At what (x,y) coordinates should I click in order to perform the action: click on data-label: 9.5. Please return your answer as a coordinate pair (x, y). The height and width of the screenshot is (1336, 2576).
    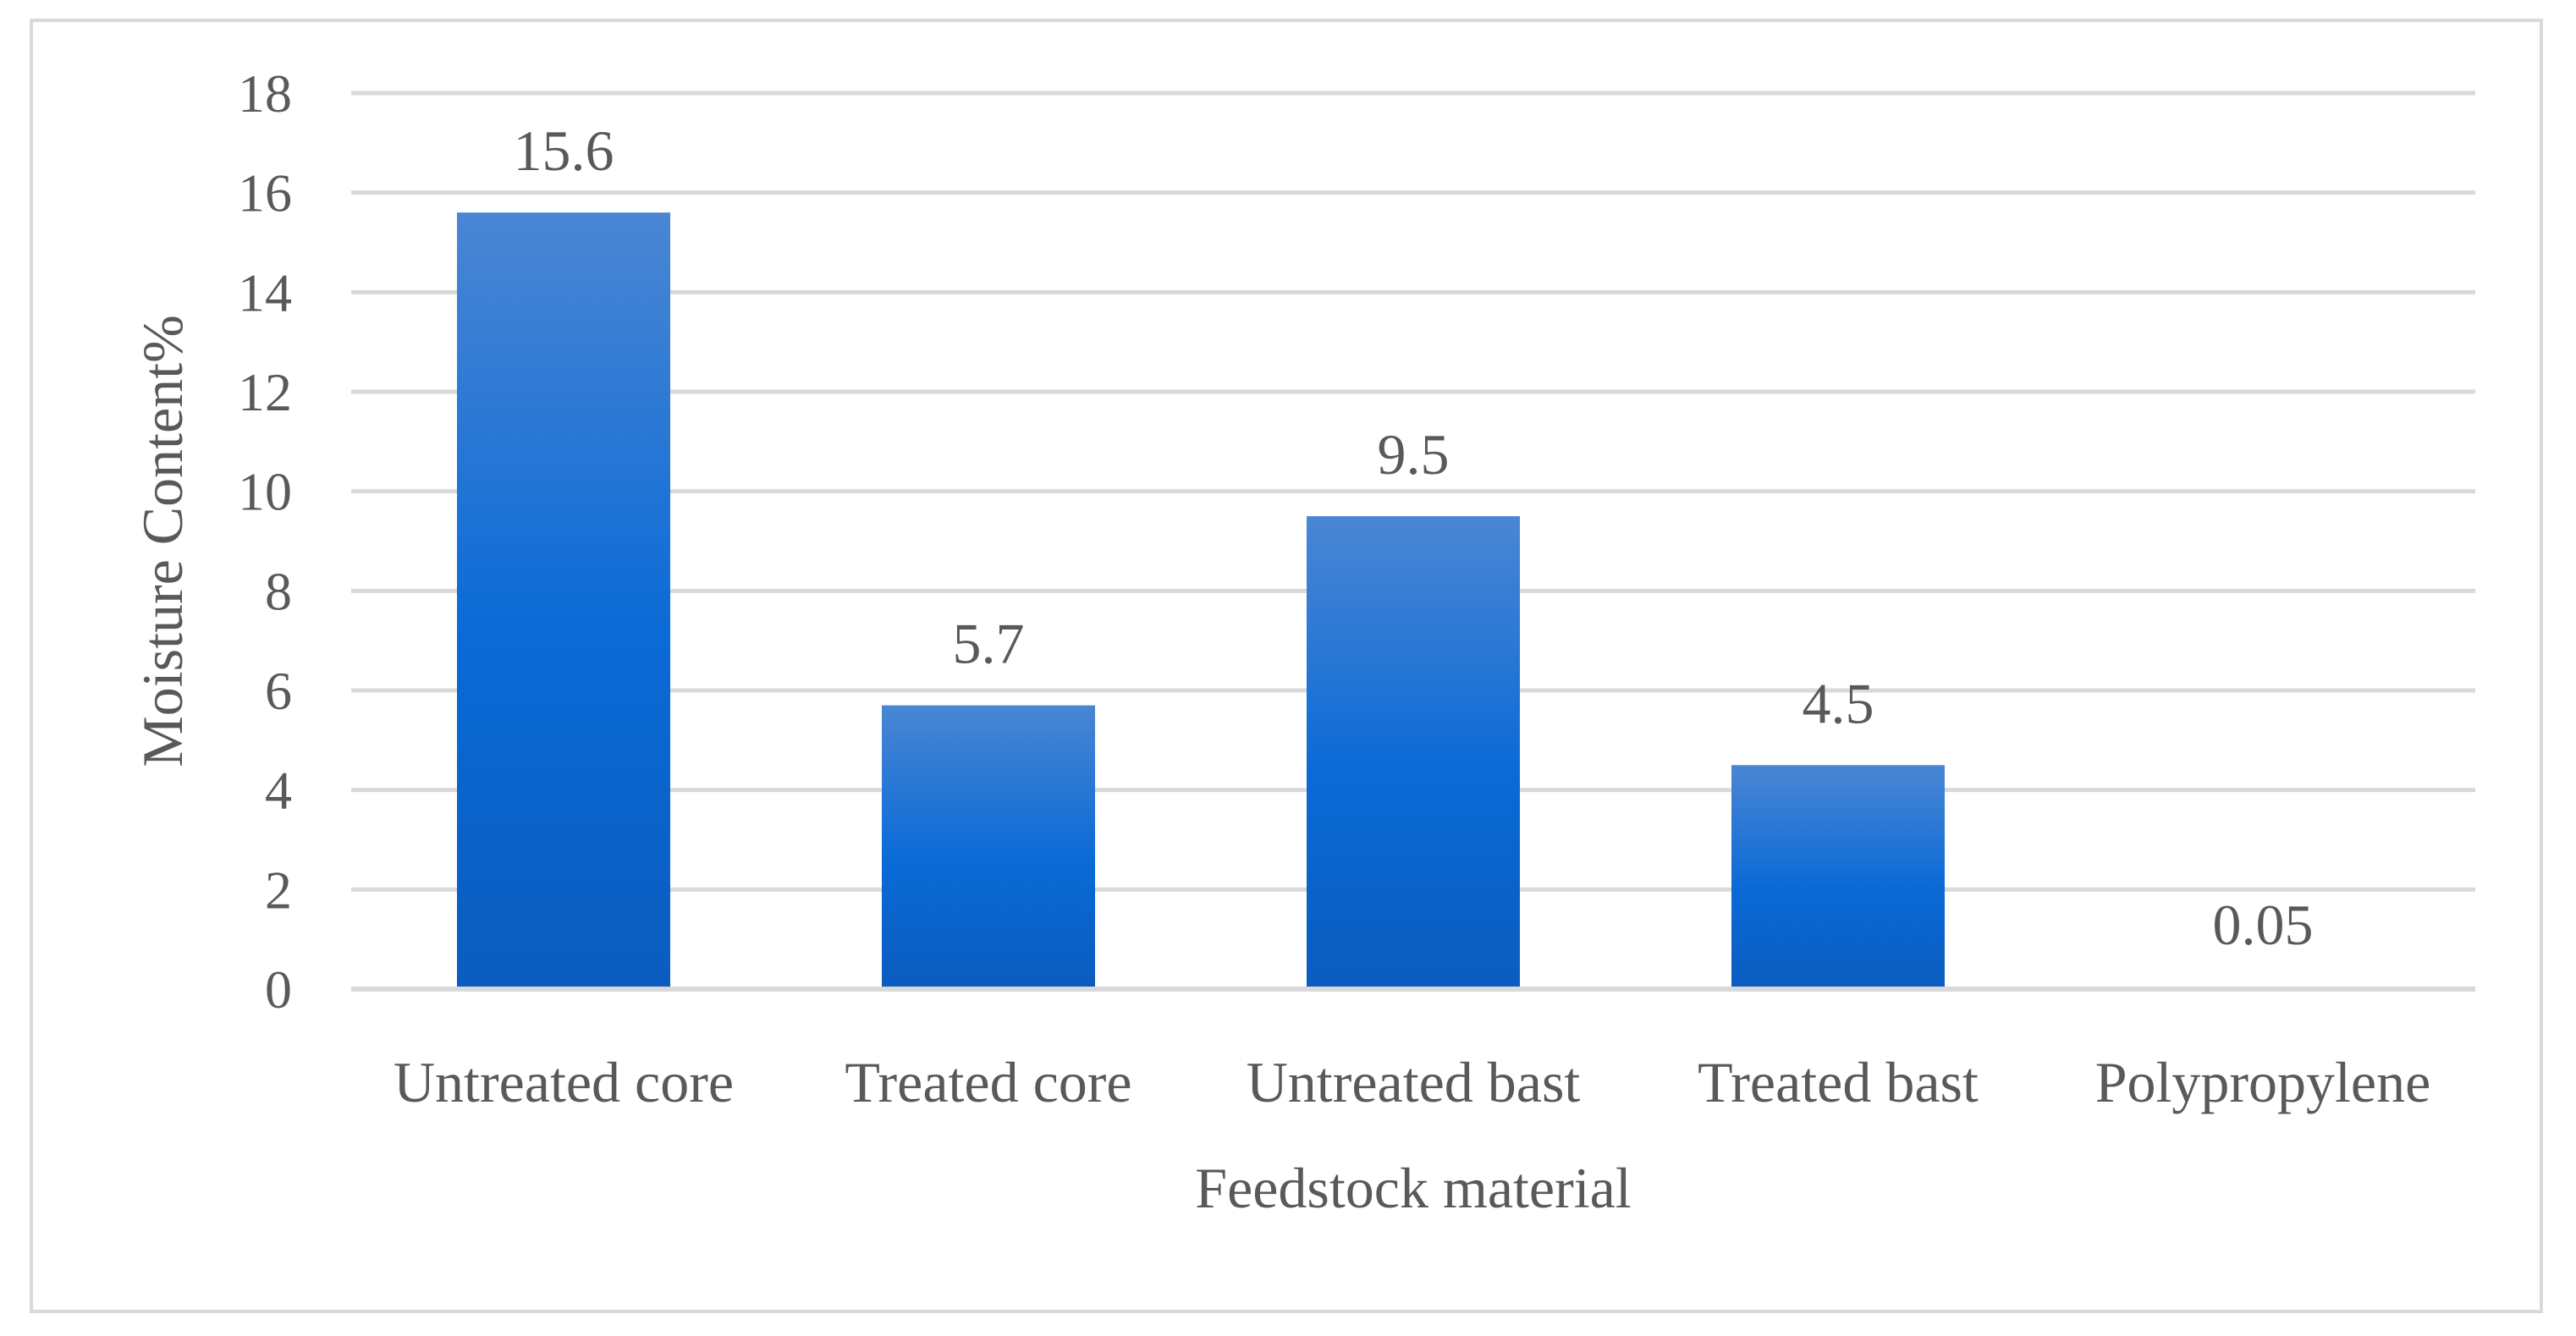
    Looking at the image, I should click on (1414, 455).